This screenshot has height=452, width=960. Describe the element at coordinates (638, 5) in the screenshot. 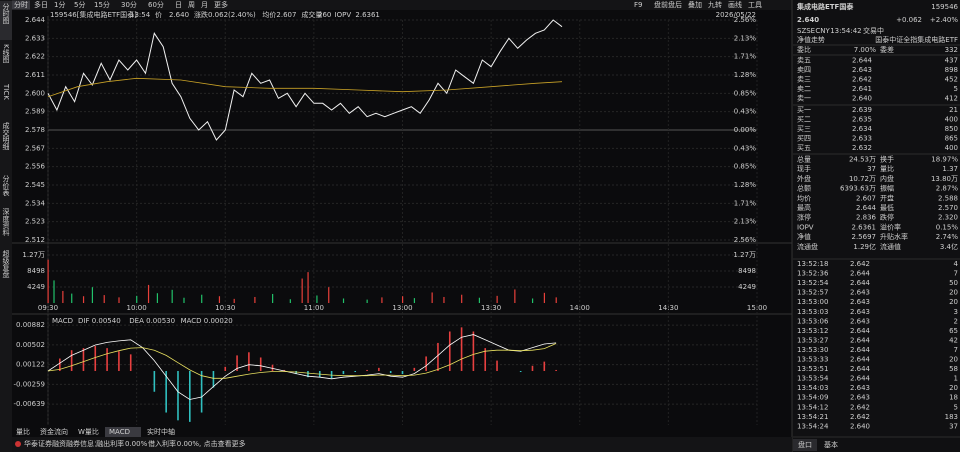

I see `tool-button: F9` at that location.